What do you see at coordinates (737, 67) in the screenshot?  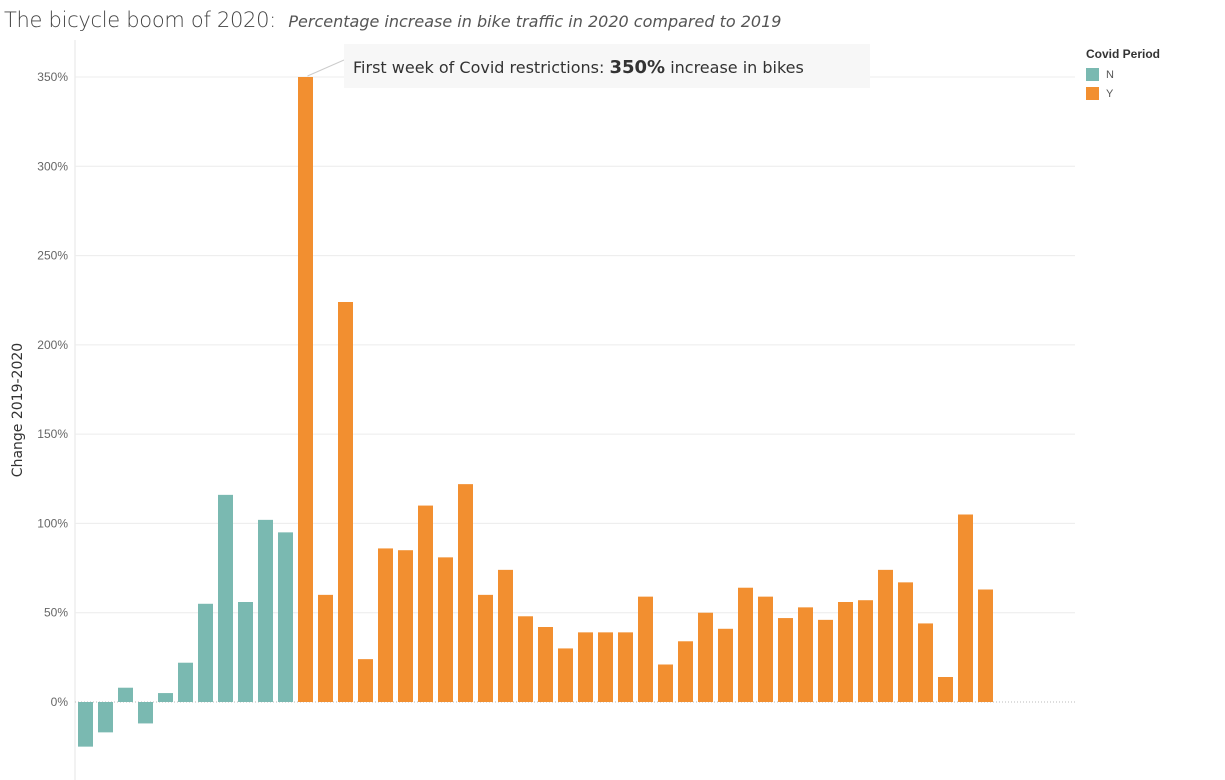 I see `annotation-suffix: increase in bikes` at bounding box center [737, 67].